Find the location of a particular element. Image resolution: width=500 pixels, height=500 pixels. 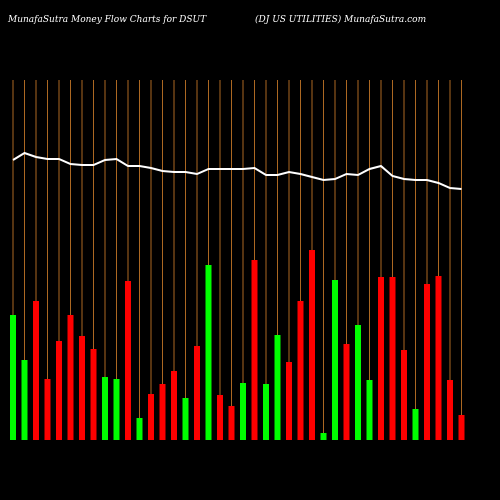

chart-title: MunafaSutra Money Flow Charts for DSUT is located at coordinates (107, 20).